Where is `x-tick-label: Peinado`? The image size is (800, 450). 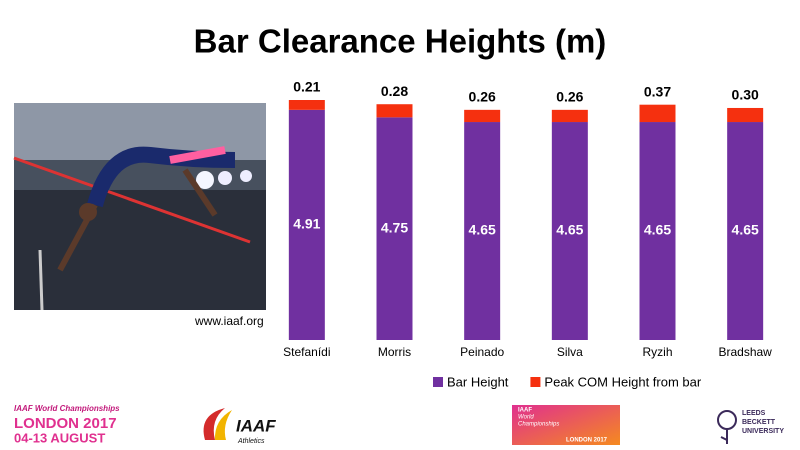
x-tick-label: Peinado is located at coordinates (482, 352).